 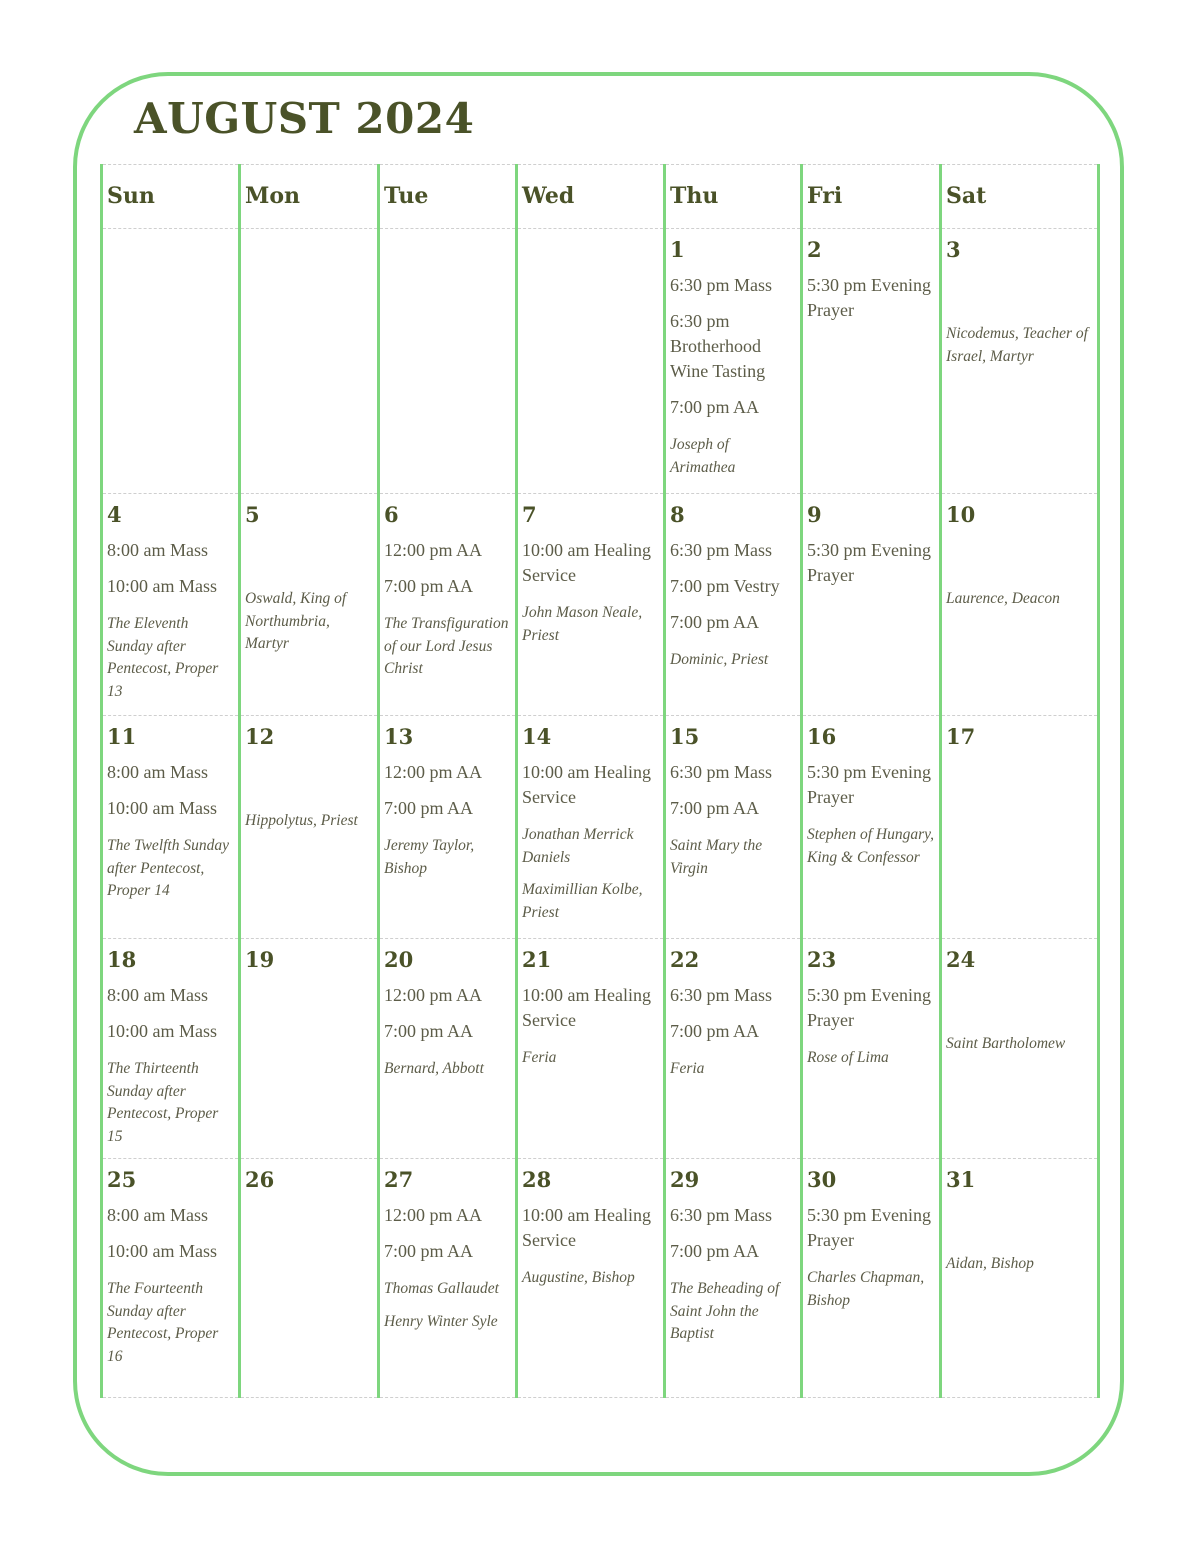 I want to click on feast-list: Nicodemus, Teacher of Israel, Martyr, so click(x=1019, y=345).